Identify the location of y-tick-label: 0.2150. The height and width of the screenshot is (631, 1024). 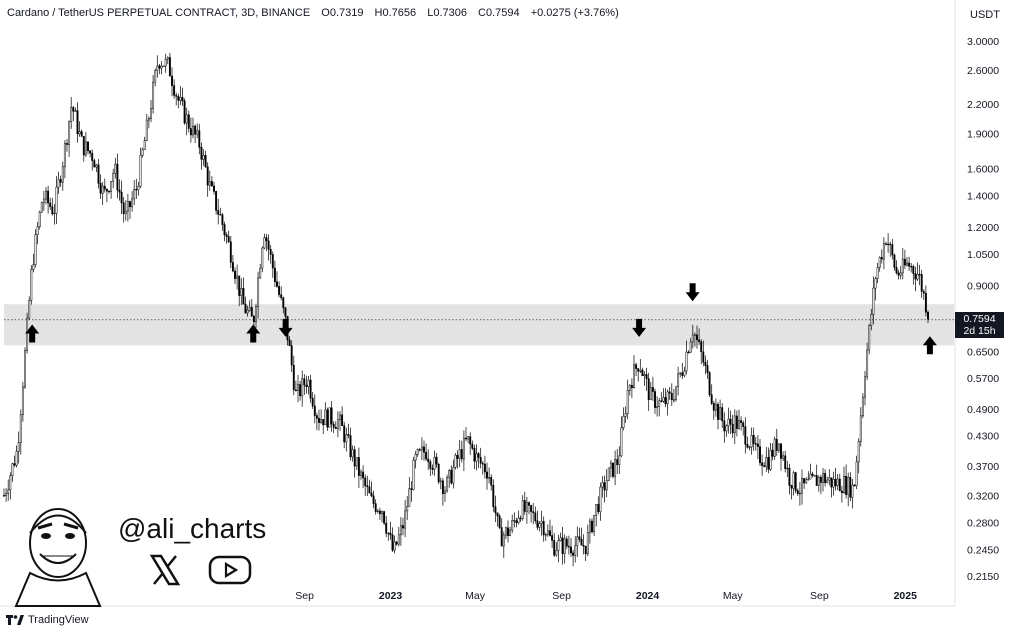
(983, 577).